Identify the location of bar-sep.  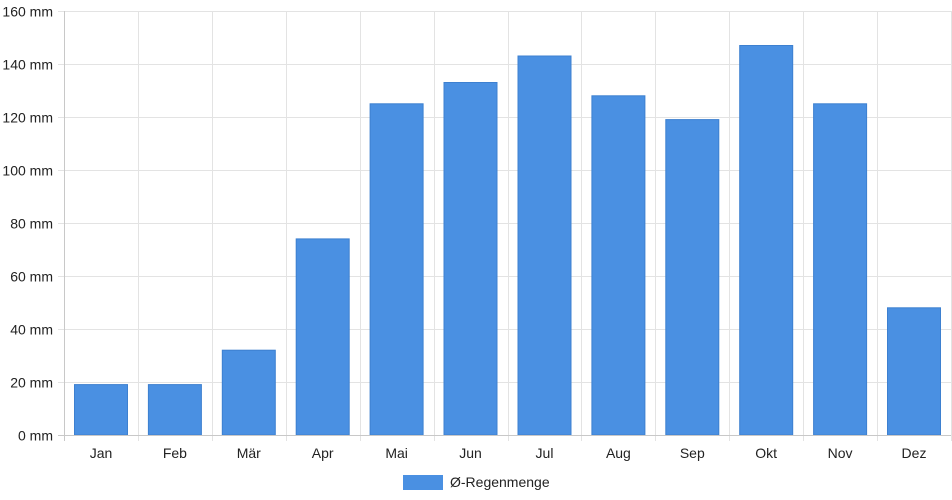
(692, 277).